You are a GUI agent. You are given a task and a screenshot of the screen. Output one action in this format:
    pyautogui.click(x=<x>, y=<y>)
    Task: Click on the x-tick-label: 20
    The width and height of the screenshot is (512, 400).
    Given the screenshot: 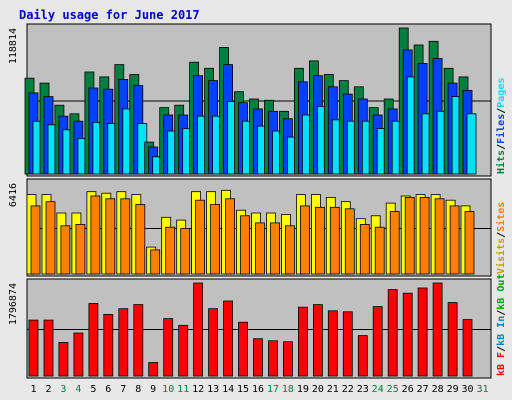 What is the action you would take?
    pyautogui.click(x=318, y=389)
    